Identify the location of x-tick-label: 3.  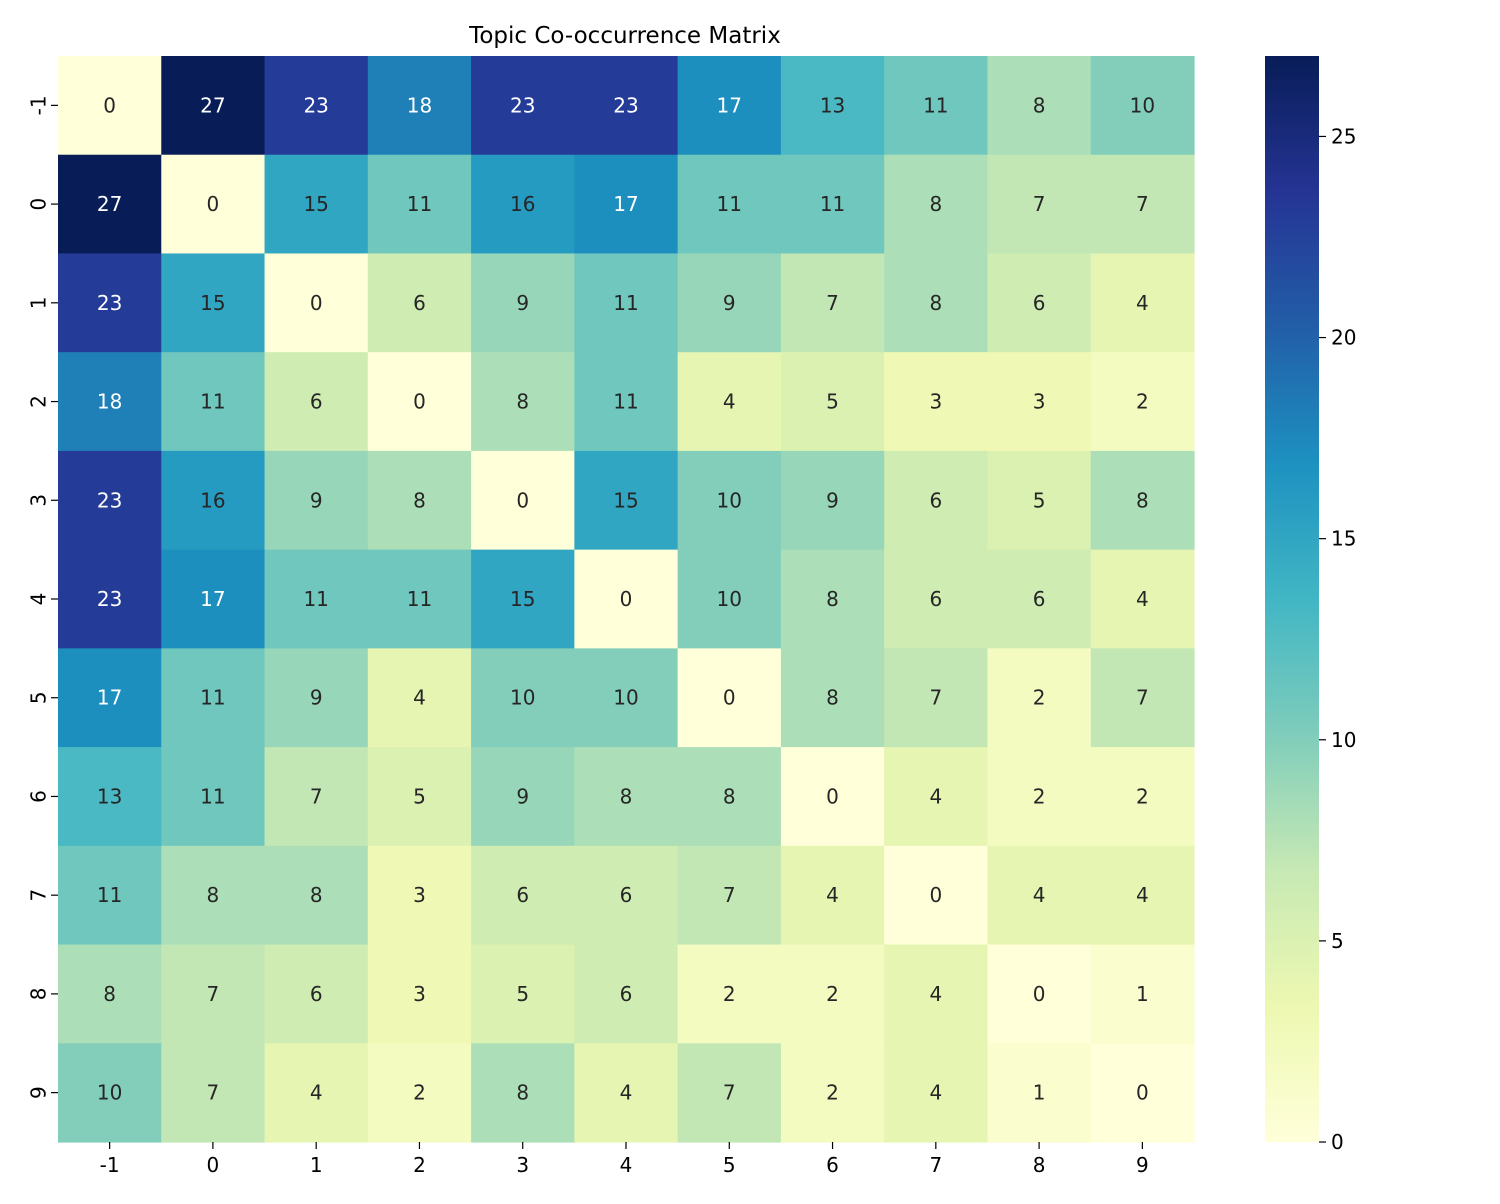
(522, 1165).